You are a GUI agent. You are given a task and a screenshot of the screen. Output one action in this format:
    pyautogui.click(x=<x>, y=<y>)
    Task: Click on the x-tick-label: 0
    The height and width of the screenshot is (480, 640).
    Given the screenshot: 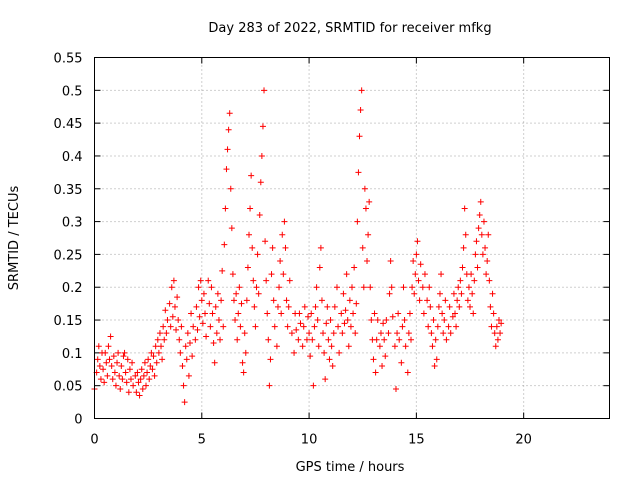 What is the action you would take?
    pyautogui.click(x=94, y=440)
    